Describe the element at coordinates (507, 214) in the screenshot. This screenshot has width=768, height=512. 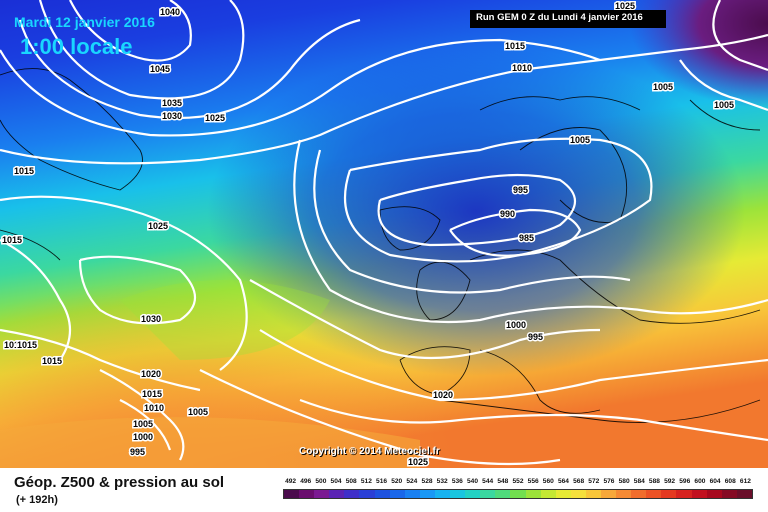
I see `isobar-label: 990` at that location.